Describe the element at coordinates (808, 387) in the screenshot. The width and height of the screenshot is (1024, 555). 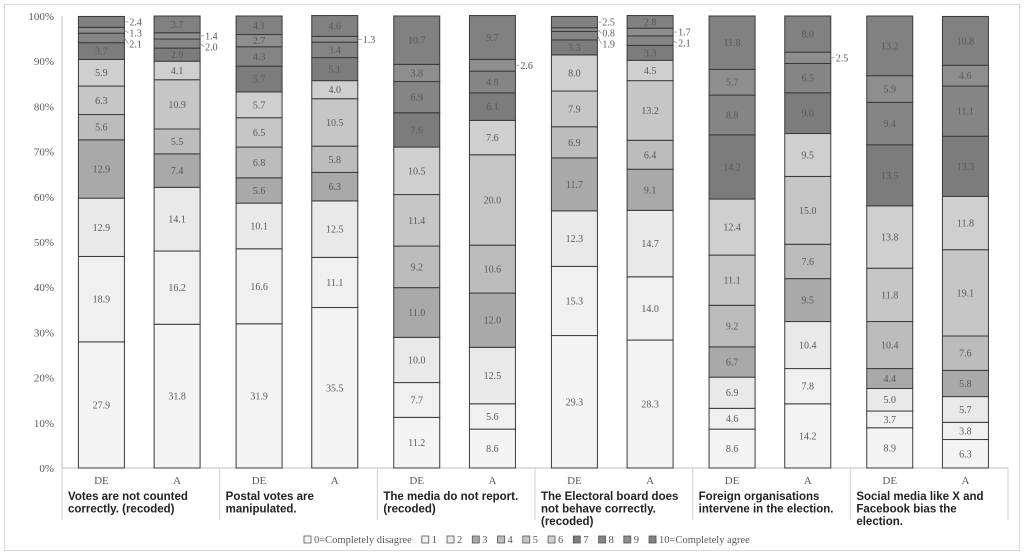
I see `data-label: 7.8` at that location.